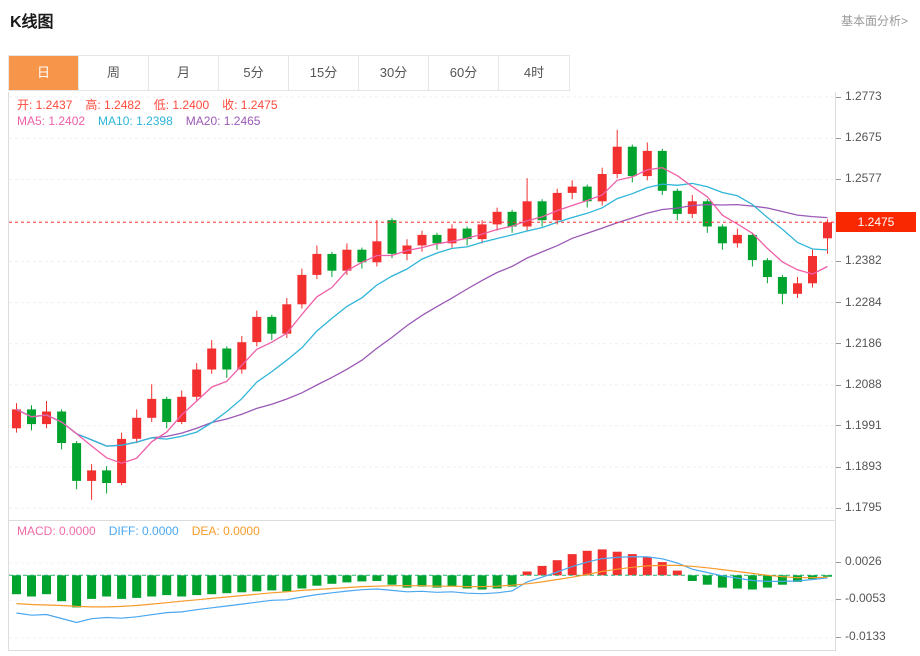  Describe the element at coordinates (143, 531) in the screenshot. I see `macd-item-1: DIFF: 0.0000` at that location.